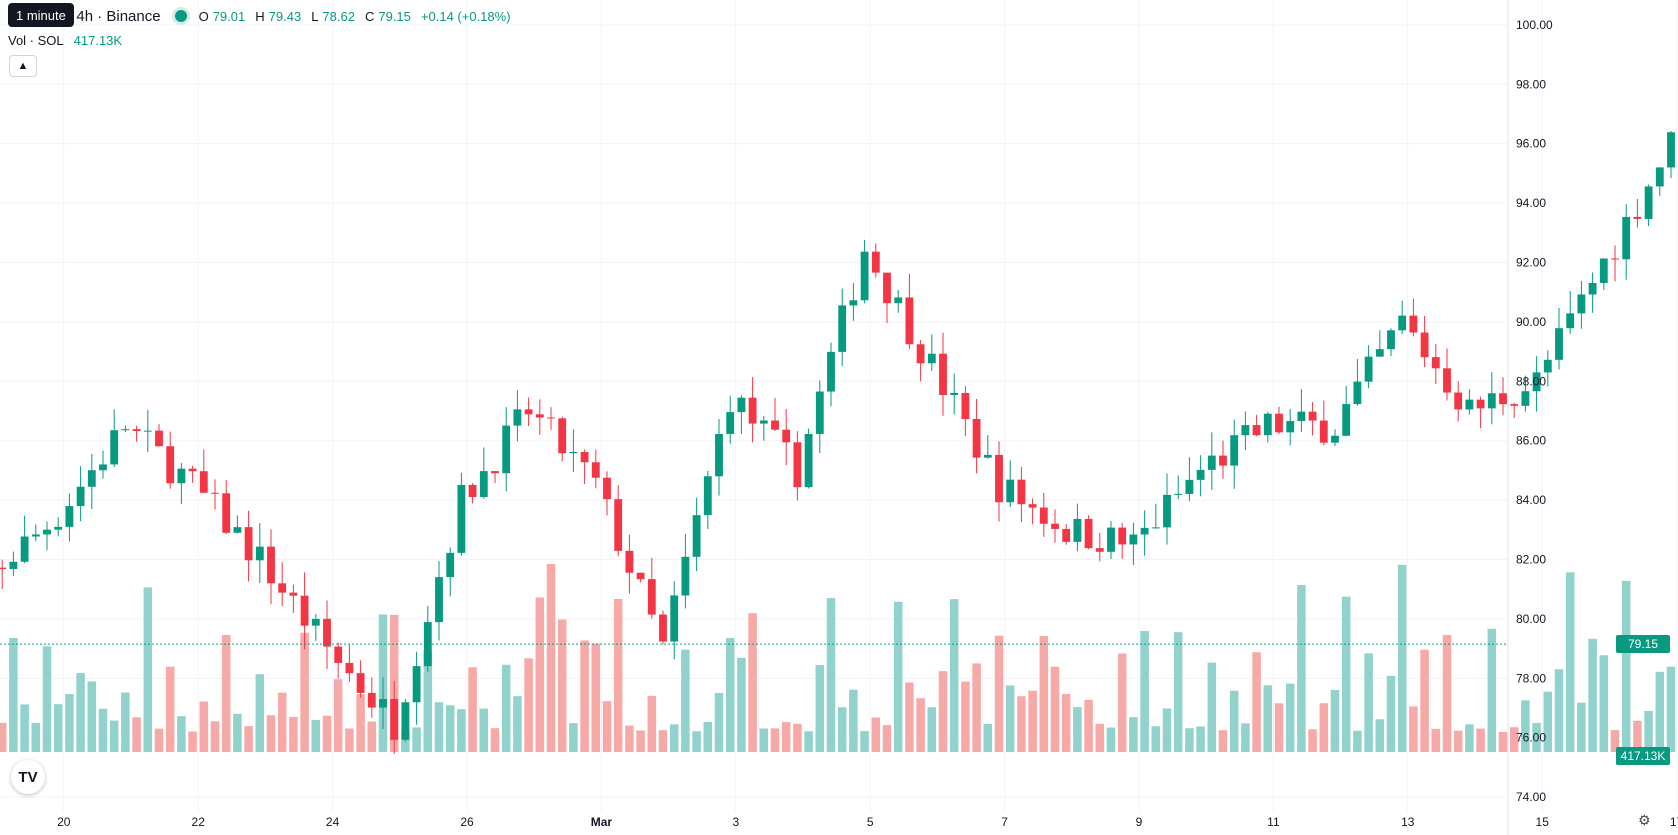 This screenshot has width=1678, height=835. What do you see at coordinates (1531, 322) in the screenshot?
I see `price-tick-label: 90.00` at bounding box center [1531, 322].